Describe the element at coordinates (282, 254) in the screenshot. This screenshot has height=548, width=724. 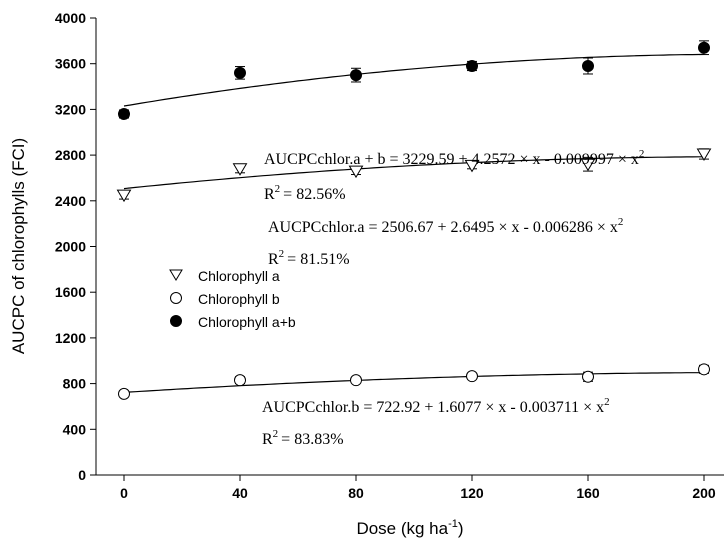
I see `r2-a-sup: 2` at that location.